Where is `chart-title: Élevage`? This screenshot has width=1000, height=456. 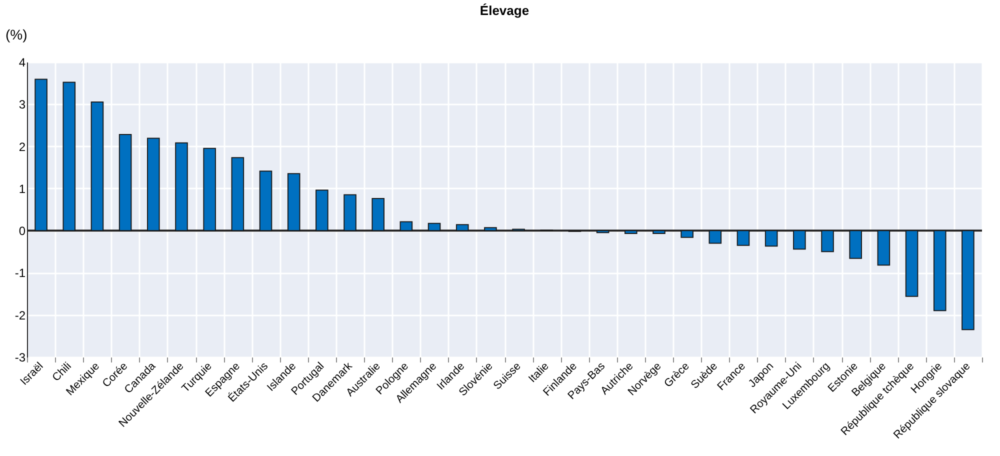
chart-title: Élevage is located at coordinates (505, 10).